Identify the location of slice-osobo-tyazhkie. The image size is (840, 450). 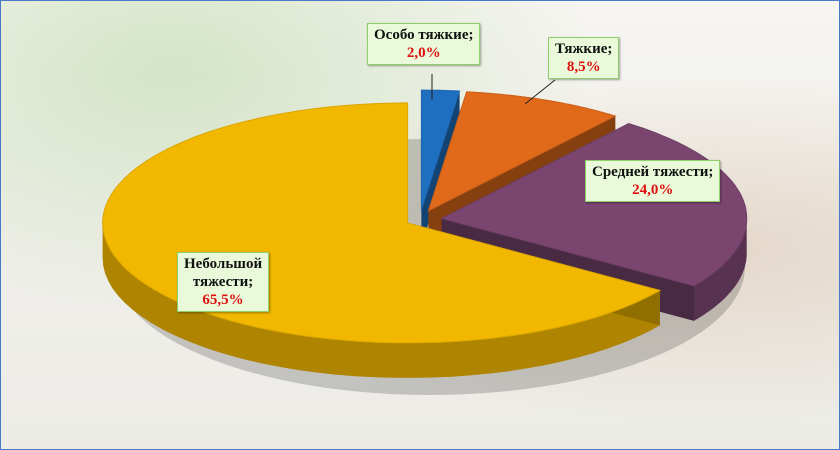
(440, 150).